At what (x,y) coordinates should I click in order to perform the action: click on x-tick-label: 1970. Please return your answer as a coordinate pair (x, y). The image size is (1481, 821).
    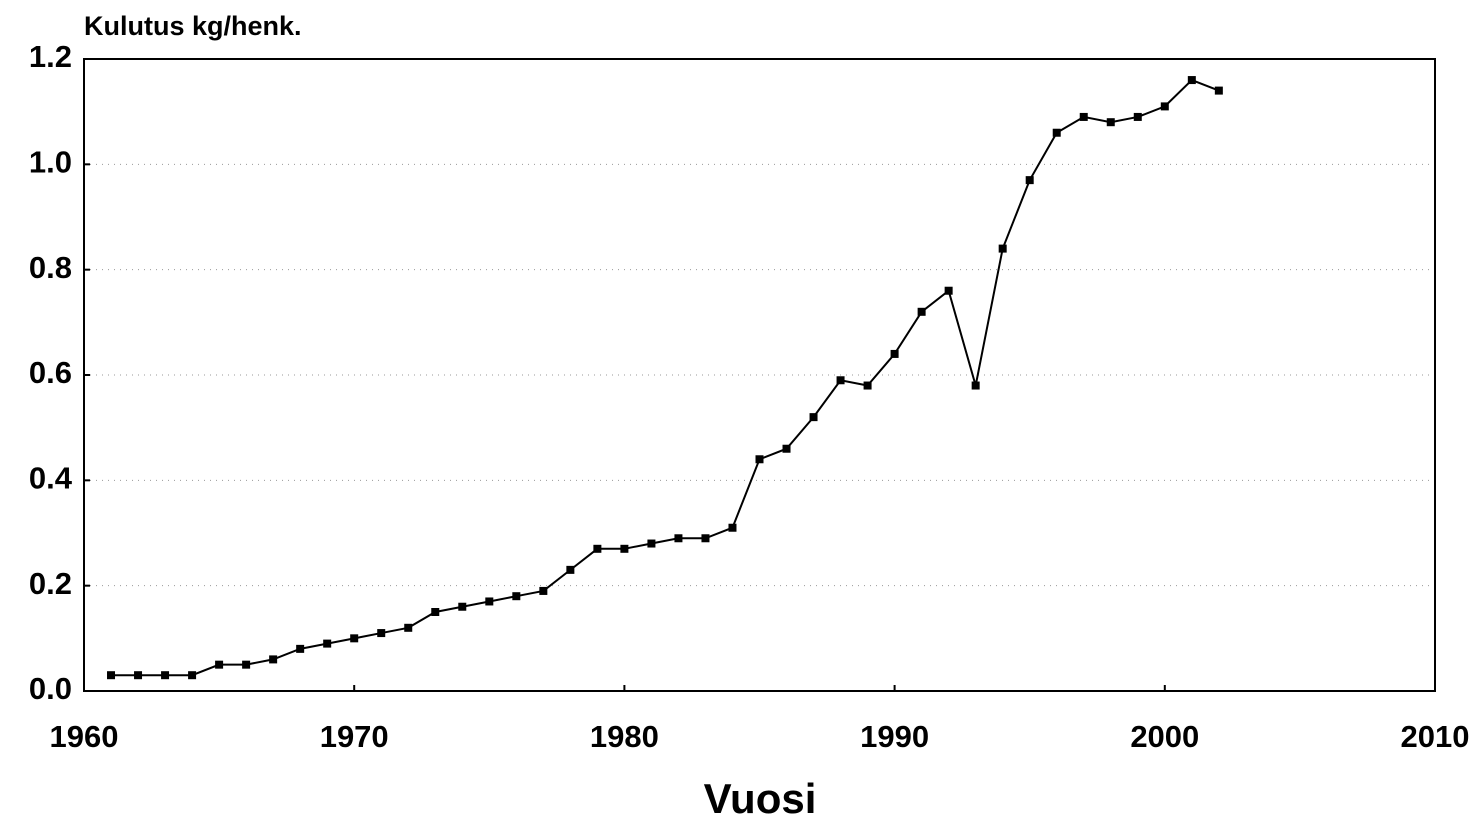
    Looking at the image, I should click on (354, 736).